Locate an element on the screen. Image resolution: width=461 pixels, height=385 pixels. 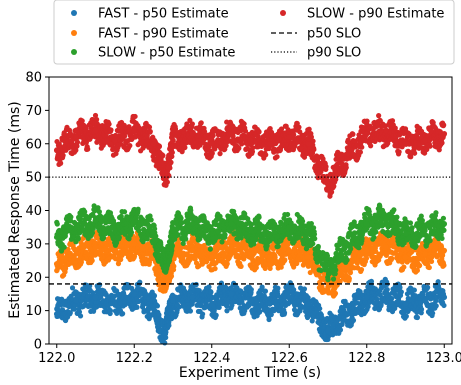
legend-item: FAST - p50 Estimate is located at coordinates (150, 14).